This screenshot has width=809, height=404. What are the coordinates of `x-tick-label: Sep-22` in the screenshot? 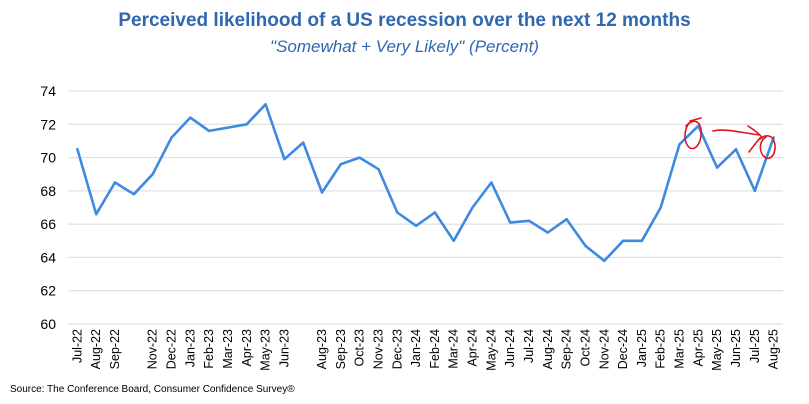 It's located at (115, 349).